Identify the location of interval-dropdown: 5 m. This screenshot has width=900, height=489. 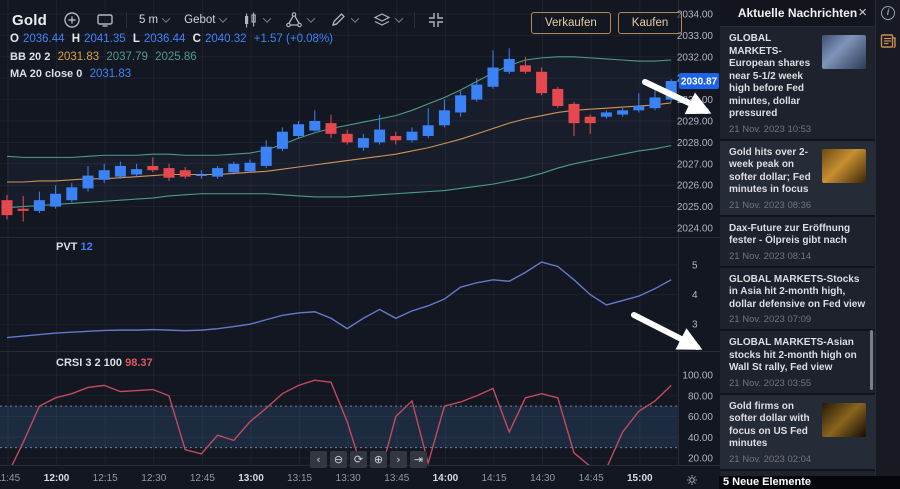
(154, 20).